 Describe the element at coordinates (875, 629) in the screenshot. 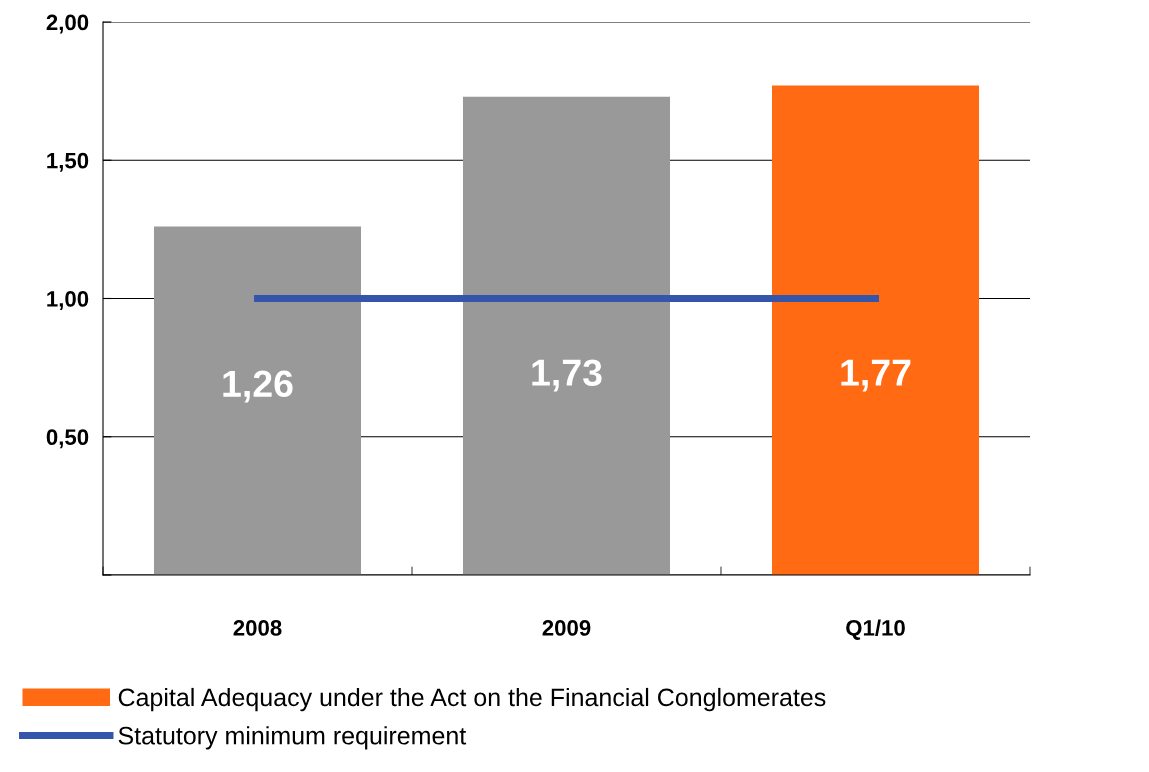

I see `x-tick-label: Q1/10` at that location.